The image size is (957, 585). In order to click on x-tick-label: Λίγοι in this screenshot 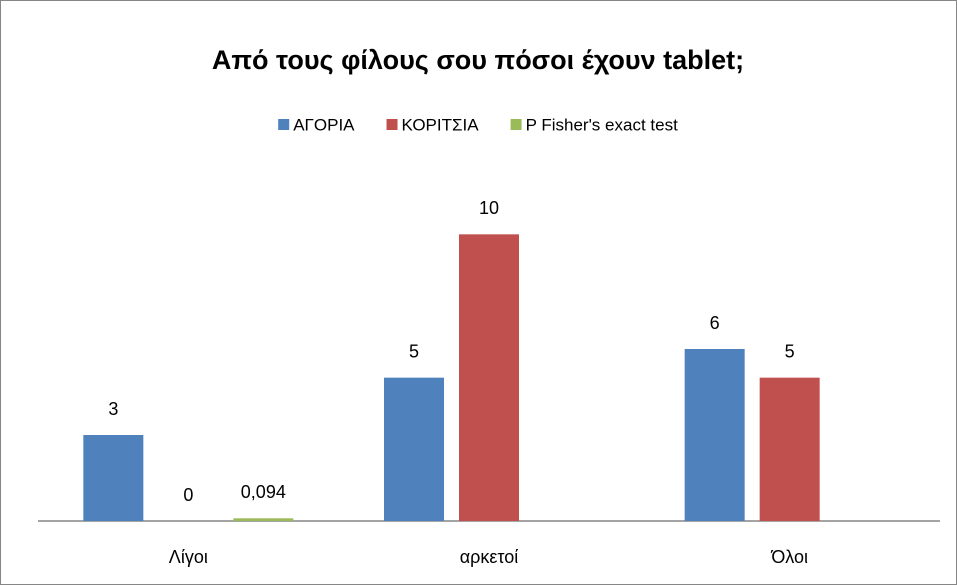, I will do `click(188, 557)`.